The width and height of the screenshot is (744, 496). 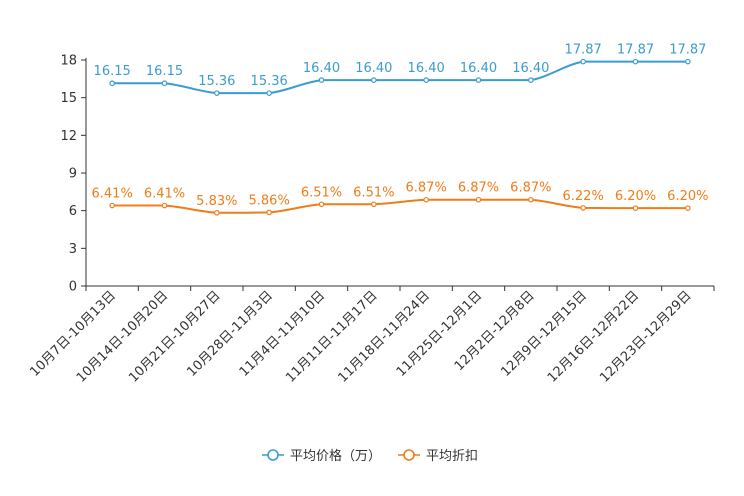 What do you see at coordinates (583, 196) in the screenshot?
I see `data-label: 6.22%` at bounding box center [583, 196].